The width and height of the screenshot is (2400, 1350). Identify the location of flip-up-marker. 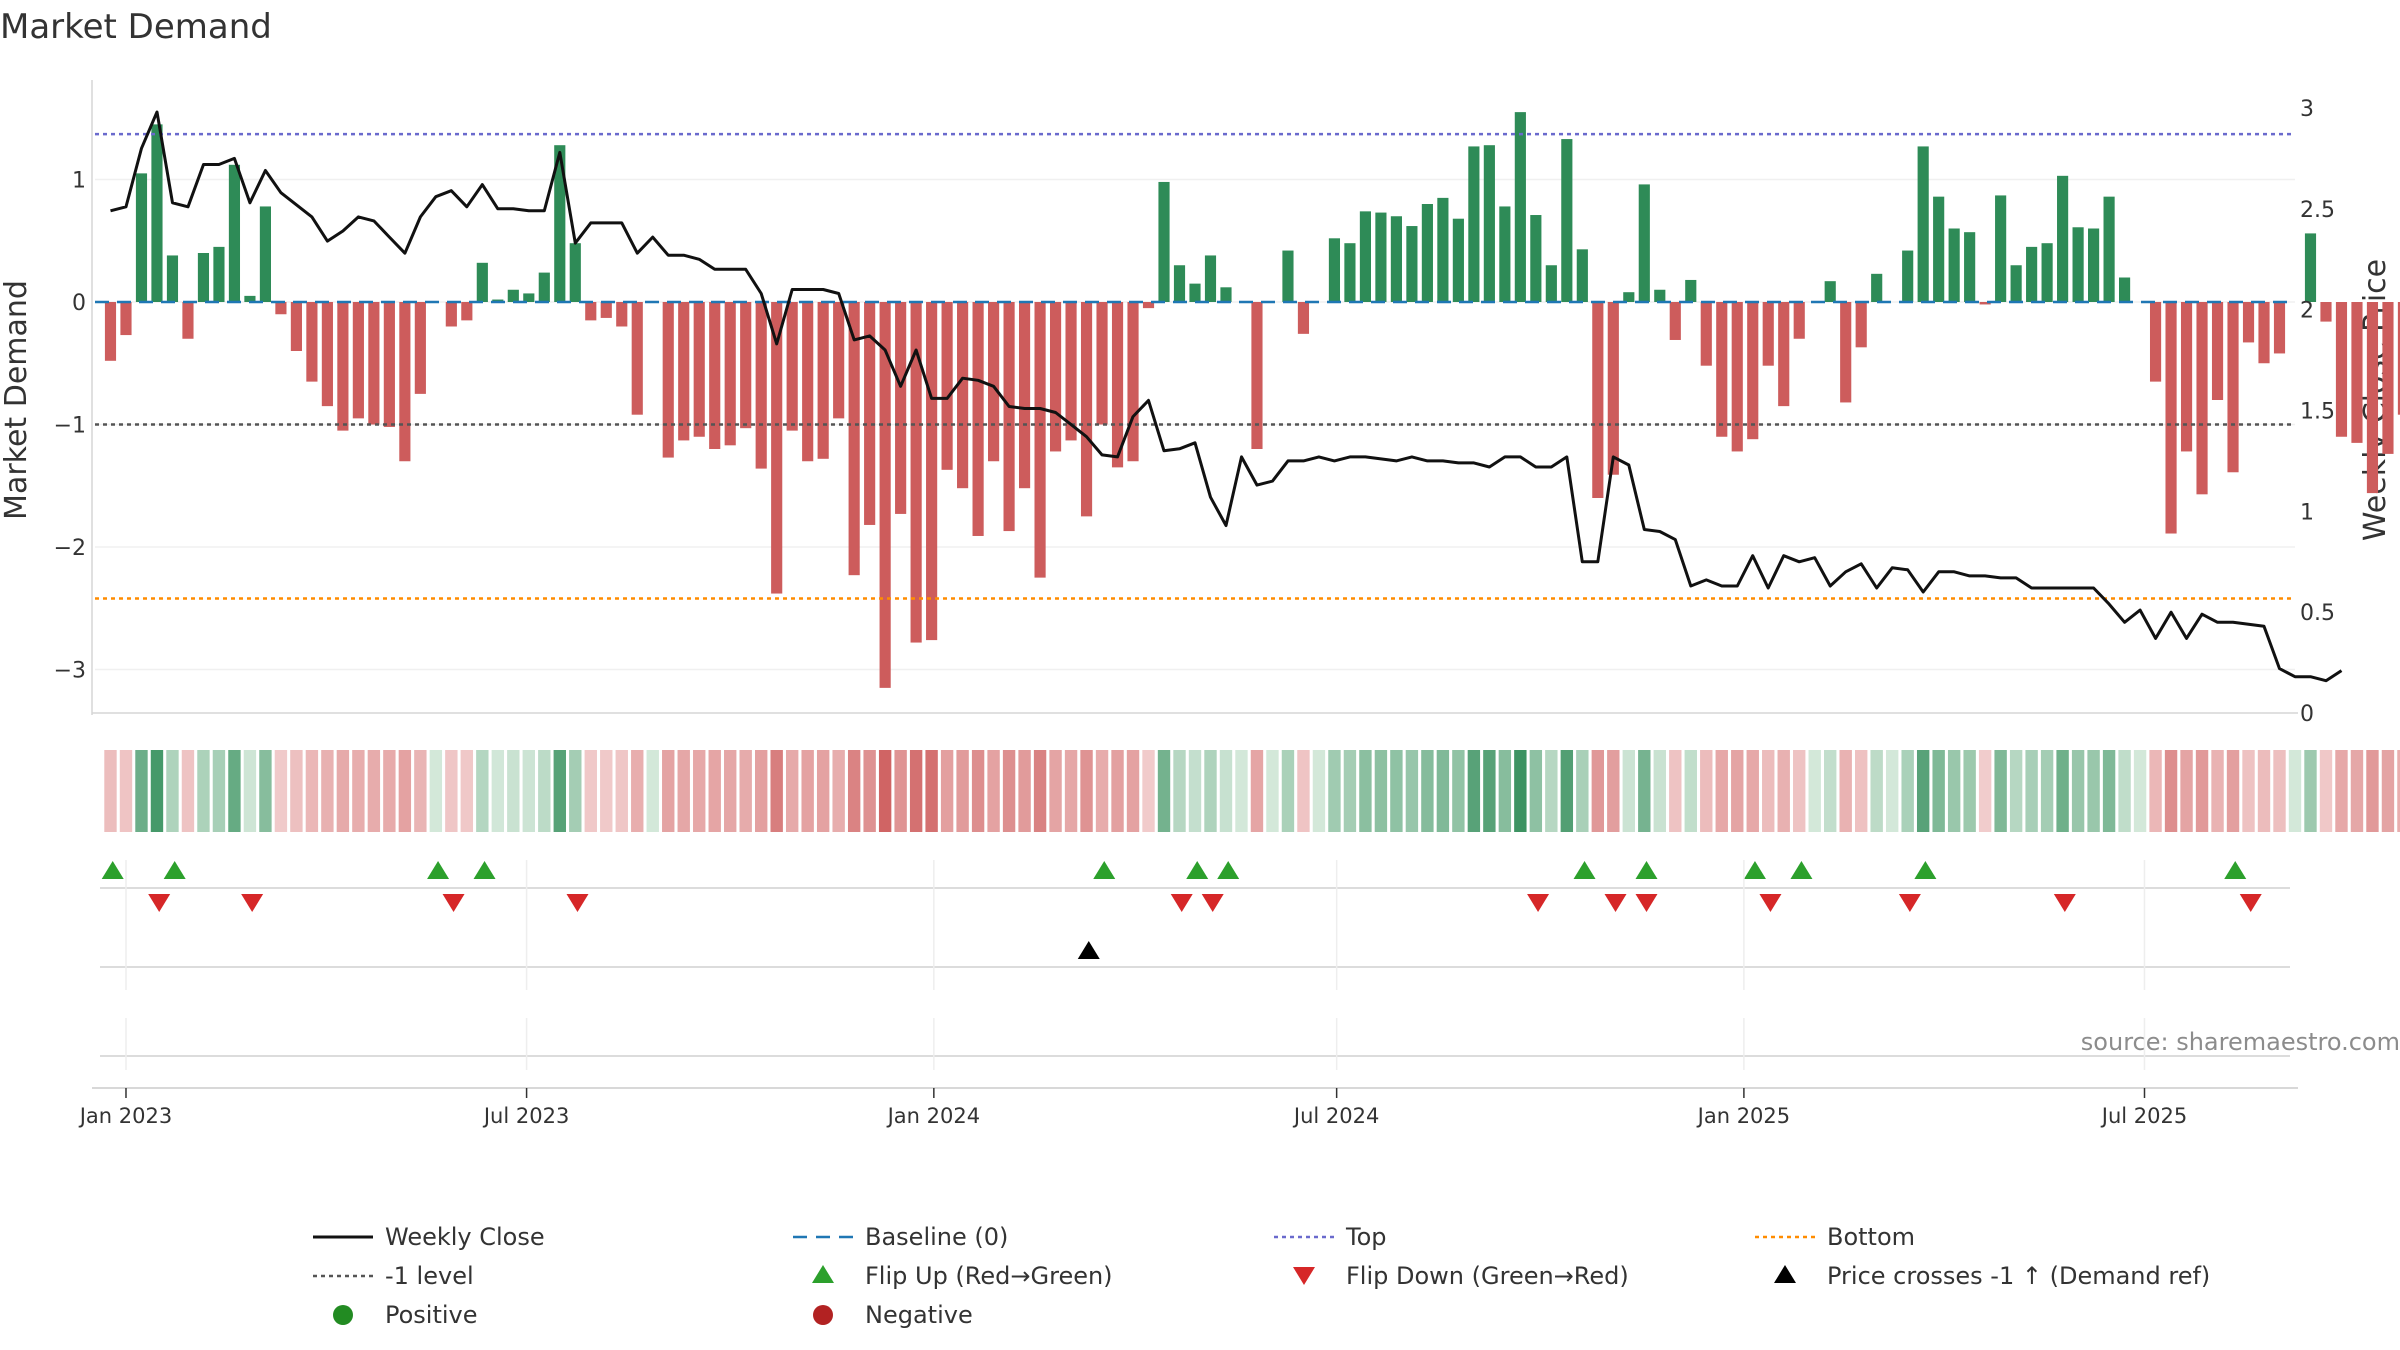
(1646, 870).